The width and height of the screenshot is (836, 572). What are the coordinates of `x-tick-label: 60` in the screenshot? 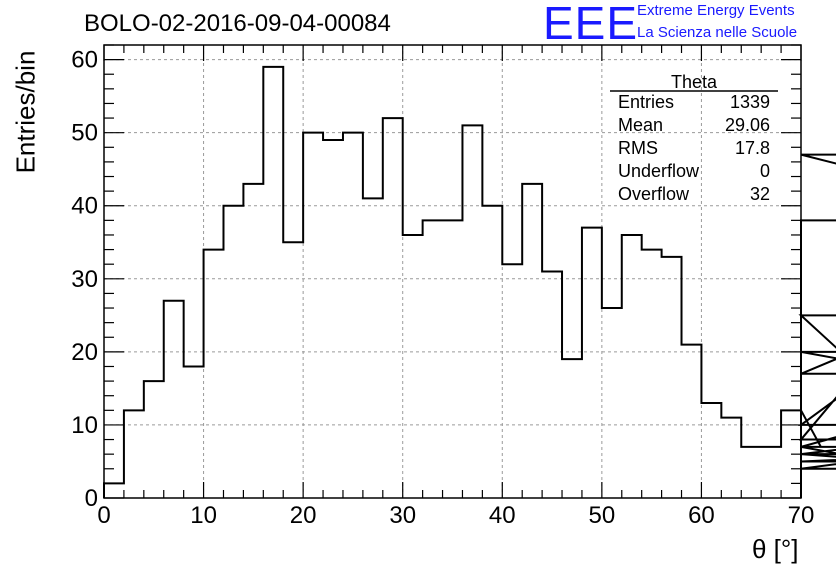 It's located at (701, 515).